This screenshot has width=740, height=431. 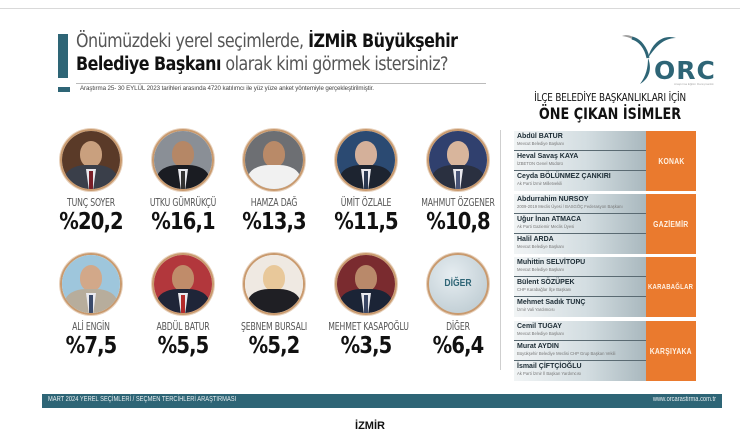 What do you see at coordinates (281, 83) in the screenshot?
I see `subtitle-divider` at bounding box center [281, 83].